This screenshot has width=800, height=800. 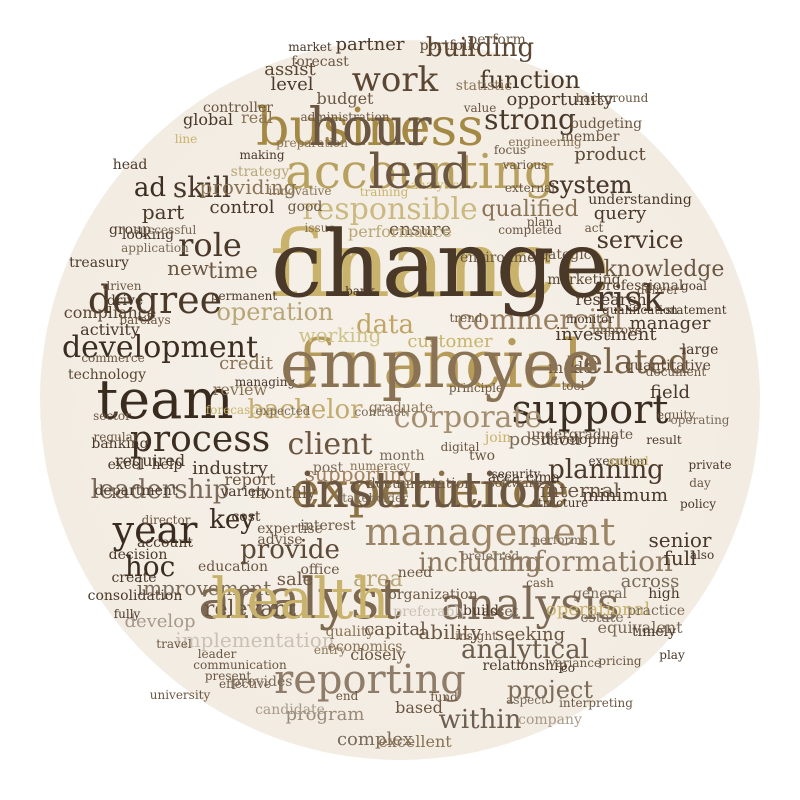 I want to click on word-analyst: analyst, so click(x=300, y=599).